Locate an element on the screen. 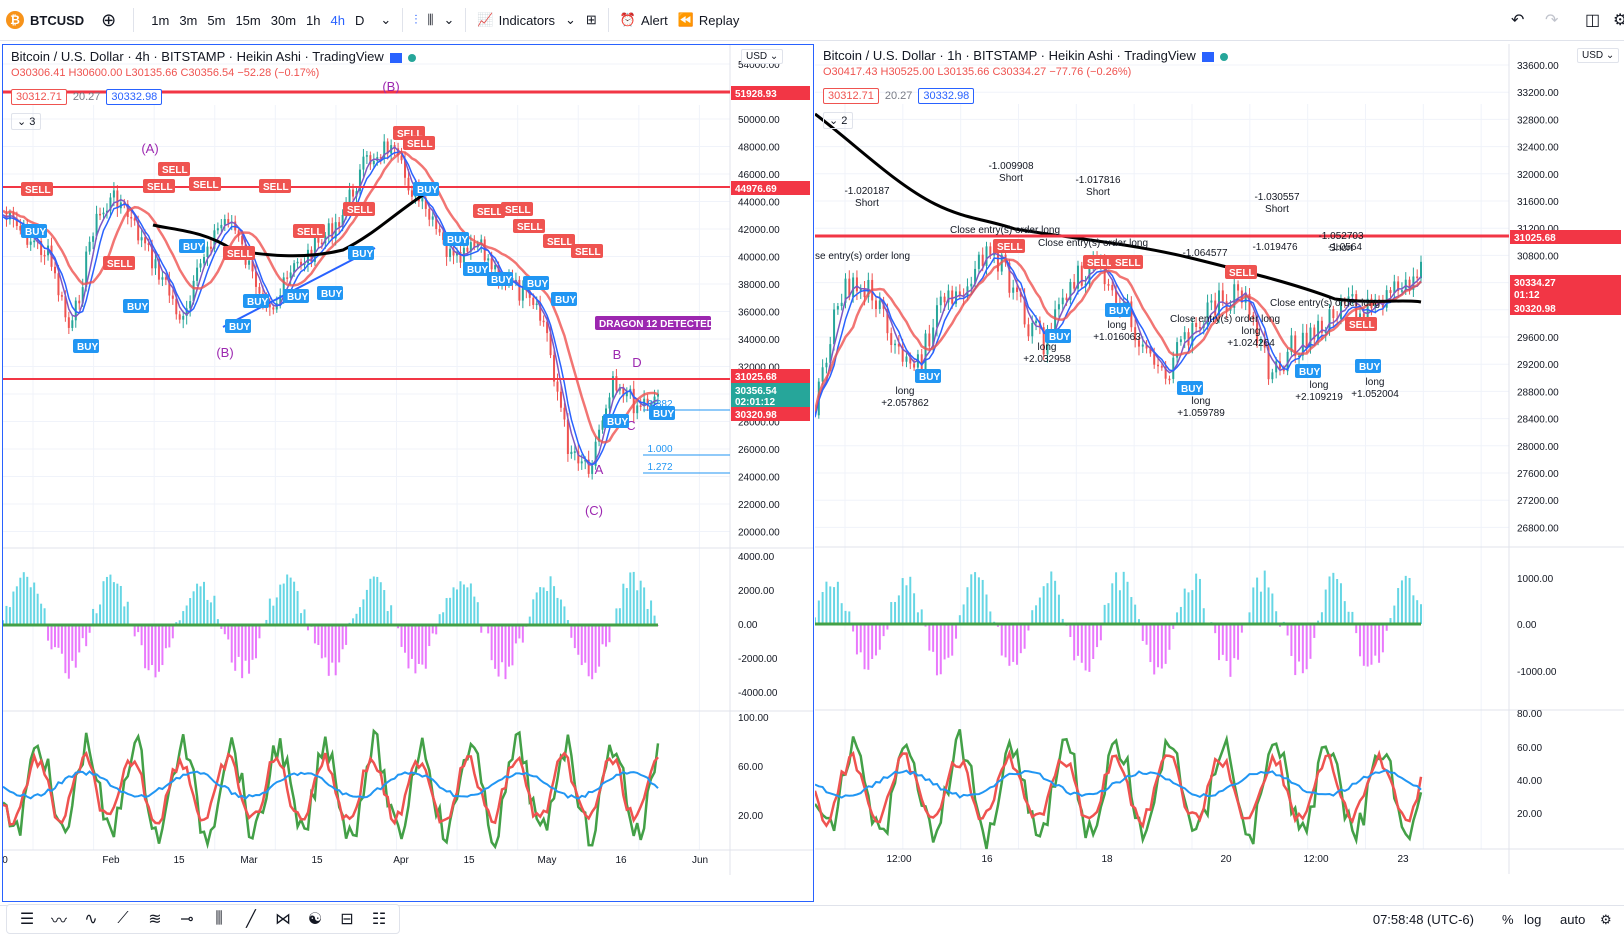 This screenshot has height=939, width=1624. stoch-green-line is located at coordinates (331, 789).